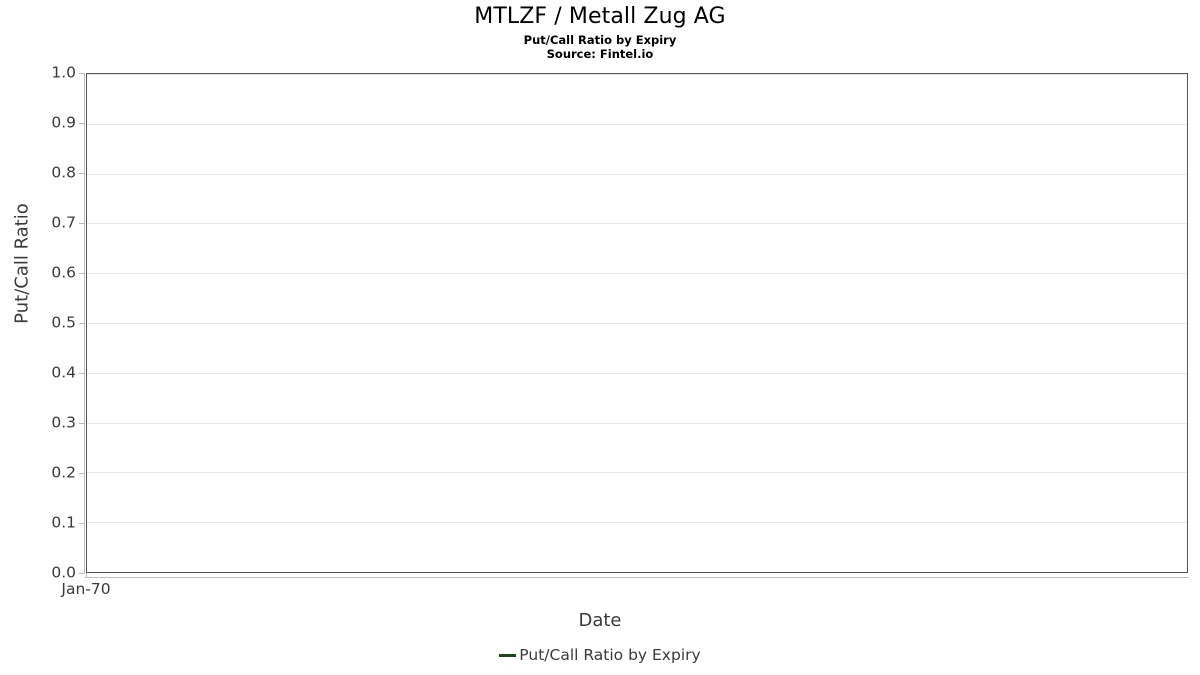 The image size is (1200, 675). I want to click on y-axis-tick-label: 0.4, so click(63, 372).